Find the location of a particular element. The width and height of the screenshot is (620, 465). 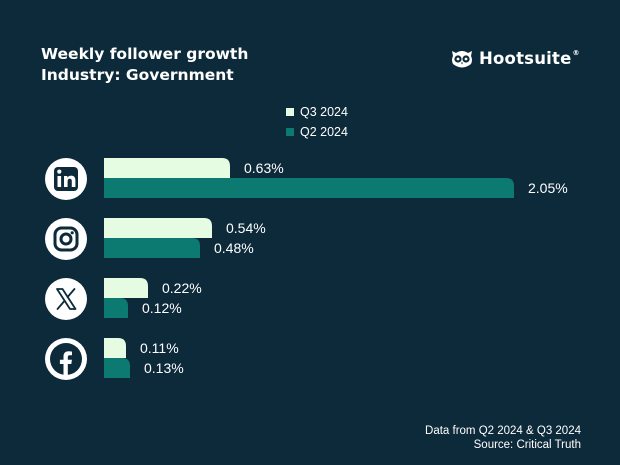

legend-swatch-q2 is located at coordinates (290, 132).